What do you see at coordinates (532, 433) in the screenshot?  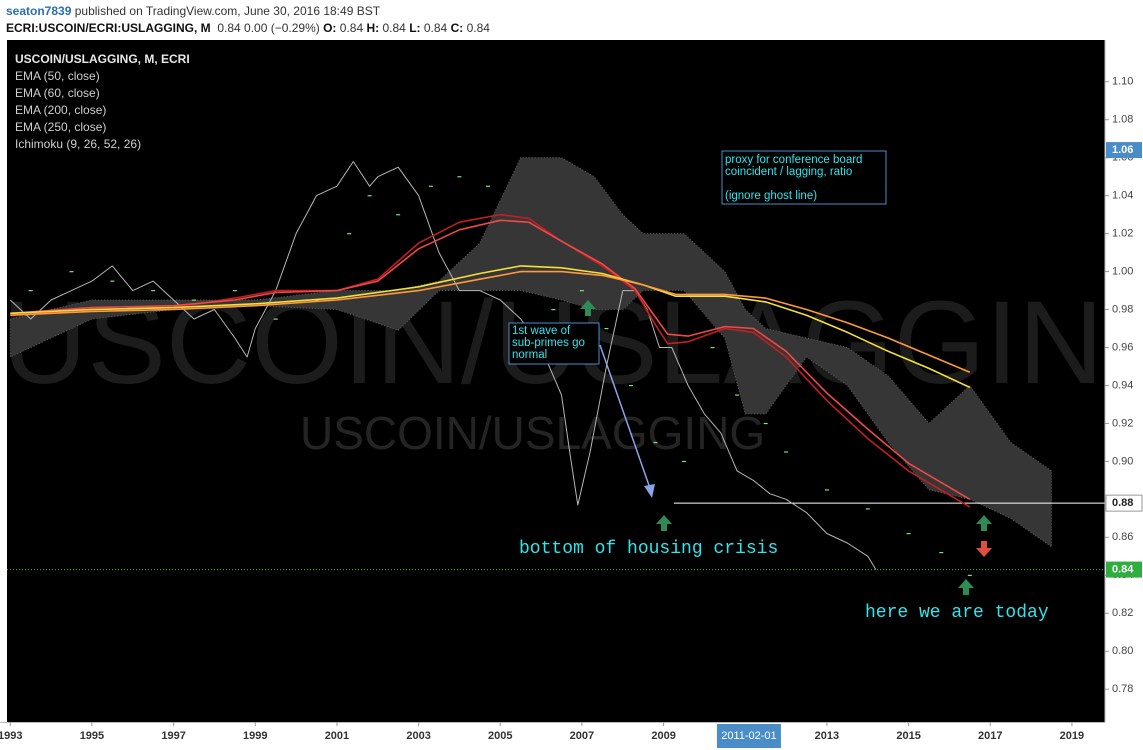 I see `watermark-sub: USCOIN/USLAGGING` at bounding box center [532, 433].